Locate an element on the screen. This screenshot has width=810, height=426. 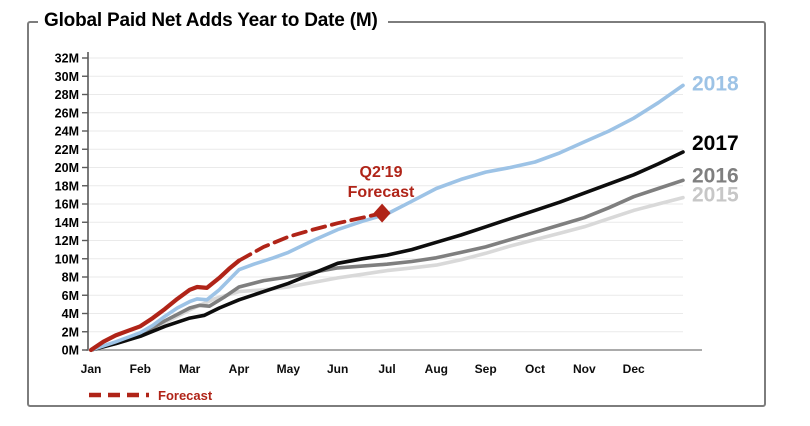
x-tick-label: Mar is located at coordinates (190, 369).